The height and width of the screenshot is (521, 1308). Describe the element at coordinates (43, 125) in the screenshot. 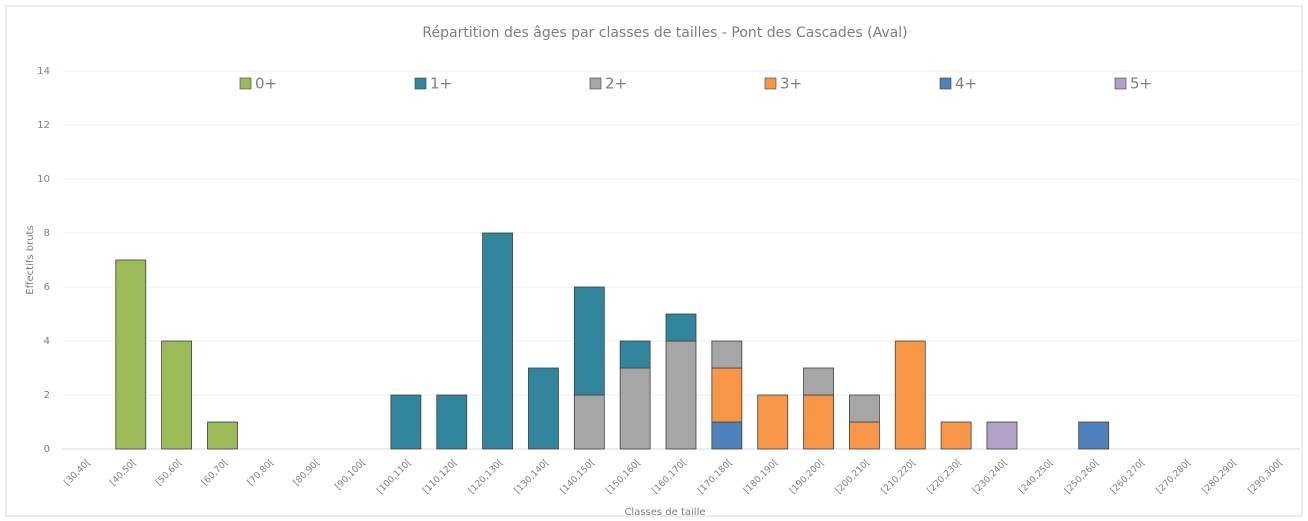

I see `y-tick-label: 12` at that location.